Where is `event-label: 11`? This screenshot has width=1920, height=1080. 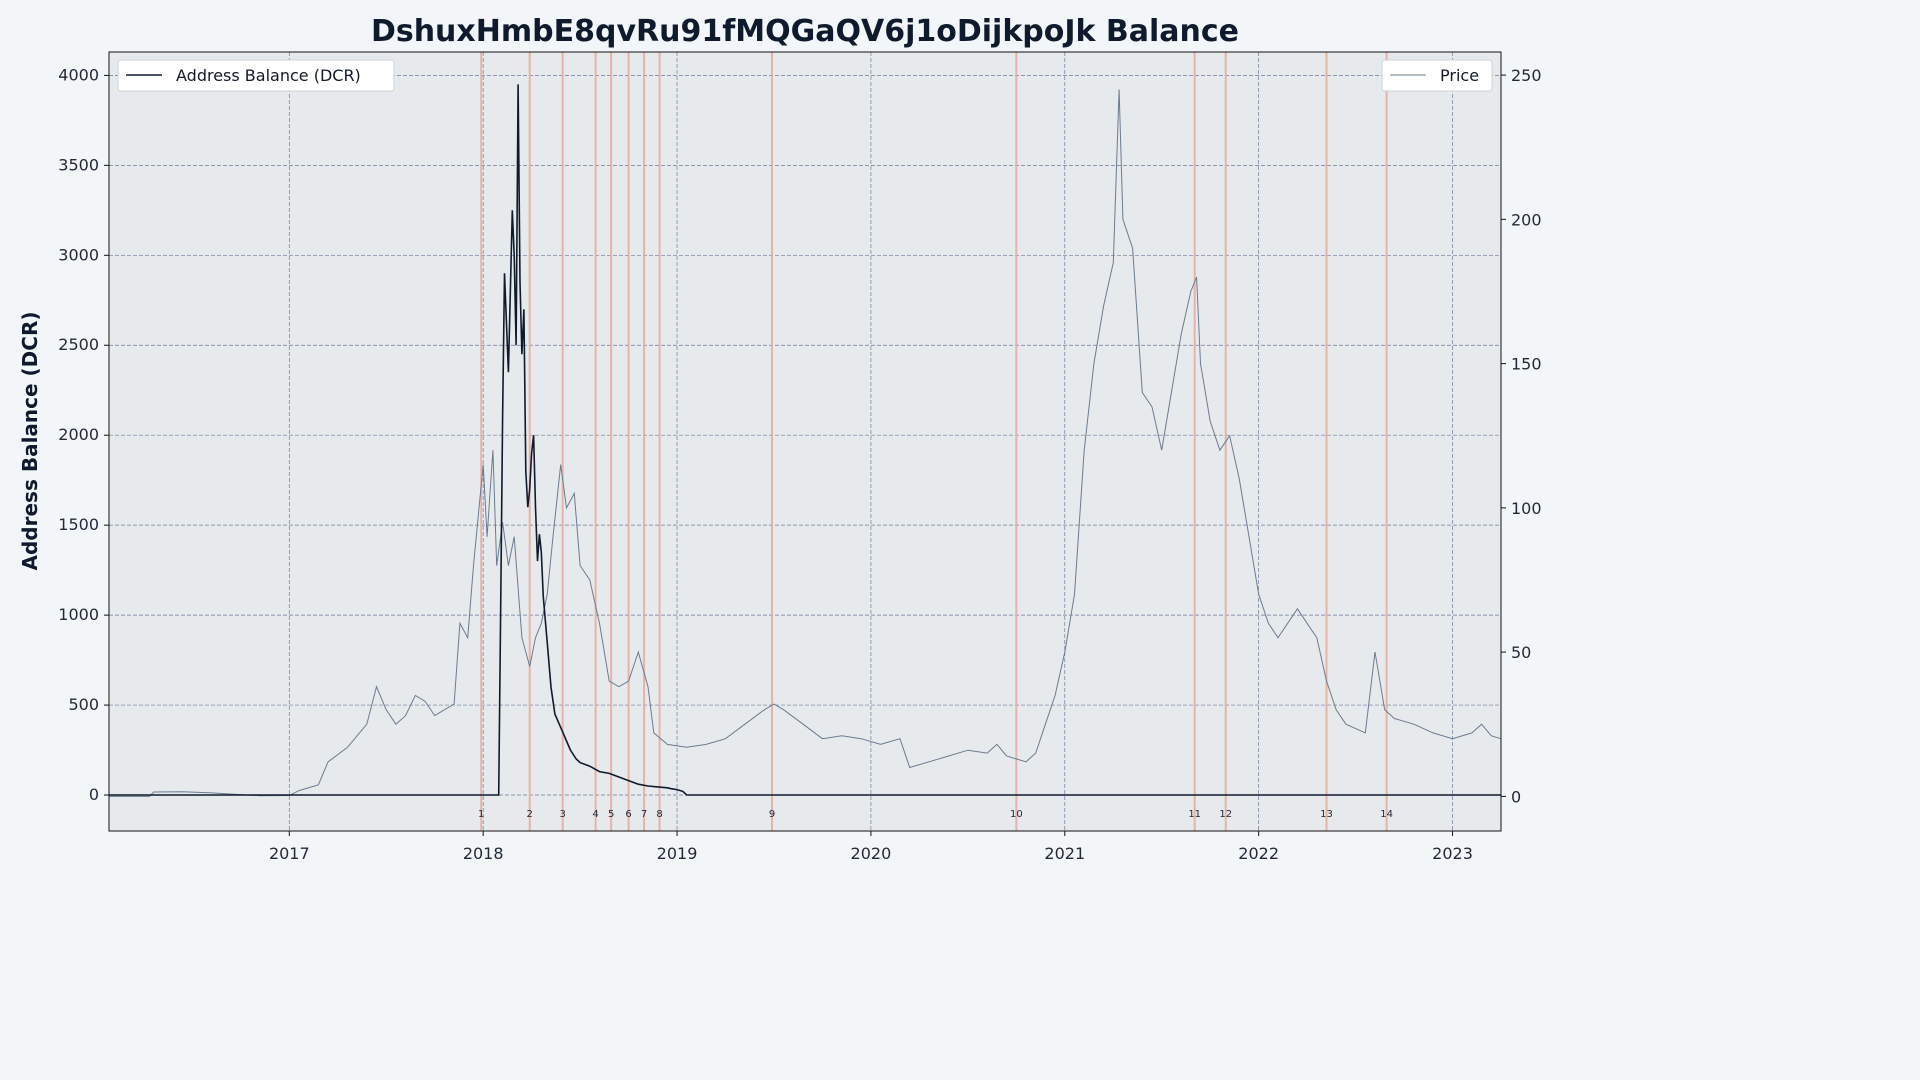
event-label: 11 is located at coordinates (1194, 814).